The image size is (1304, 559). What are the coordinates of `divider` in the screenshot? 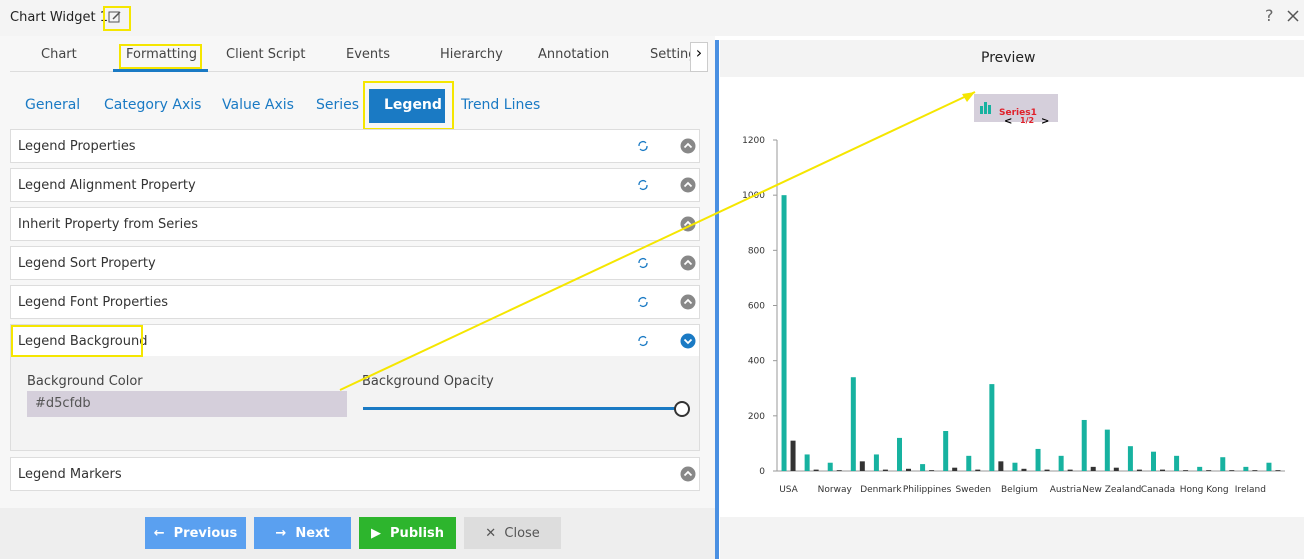 It's located at (717, 299).